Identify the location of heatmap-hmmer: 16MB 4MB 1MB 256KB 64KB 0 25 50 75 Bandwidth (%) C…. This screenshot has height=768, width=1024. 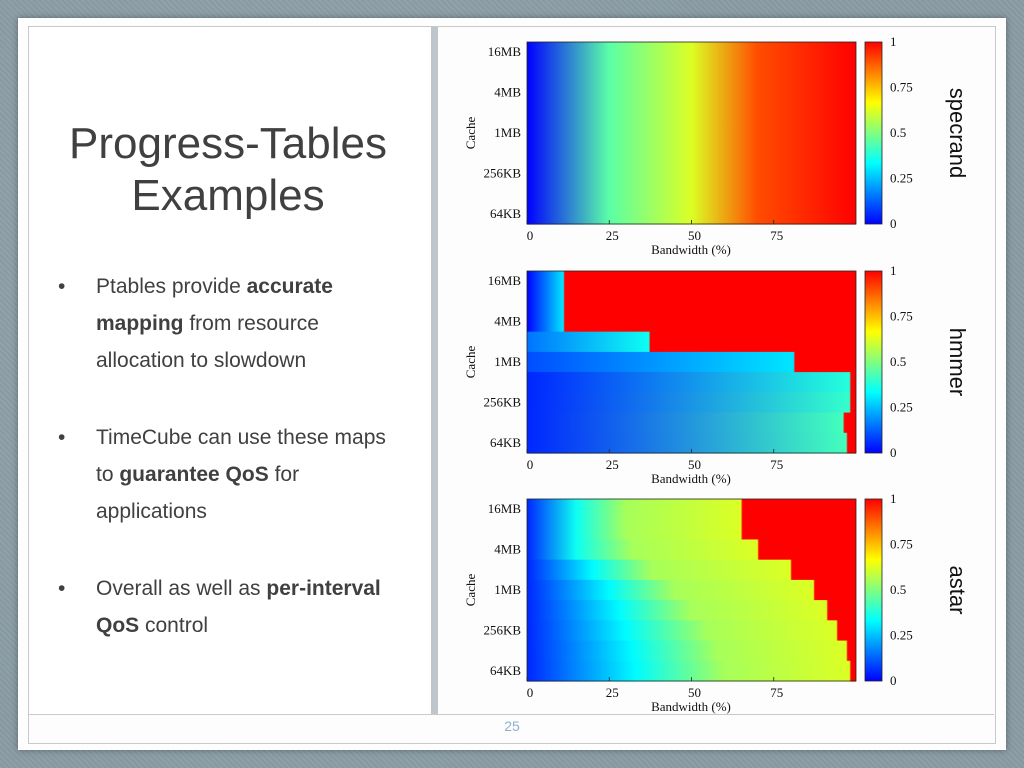
(716, 374).